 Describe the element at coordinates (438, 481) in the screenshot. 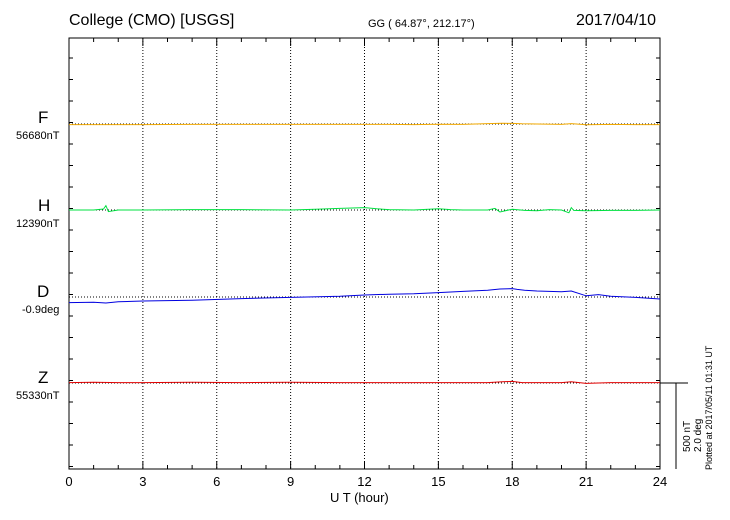

I see `x-tick-label: 15` at that location.